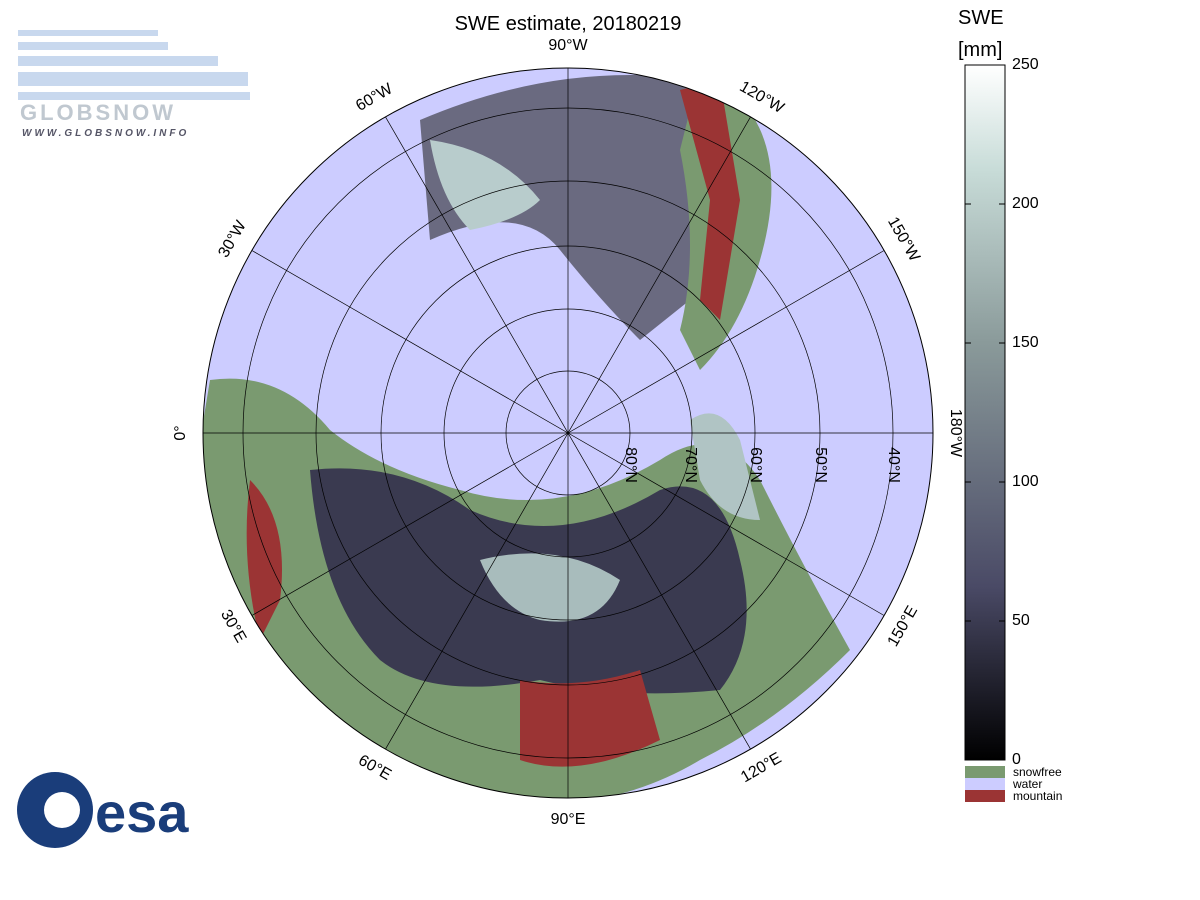  What do you see at coordinates (1025, 64) in the screenshot?
I see `colorbar-tick-label: 250` at bounding box center [1025, 64].